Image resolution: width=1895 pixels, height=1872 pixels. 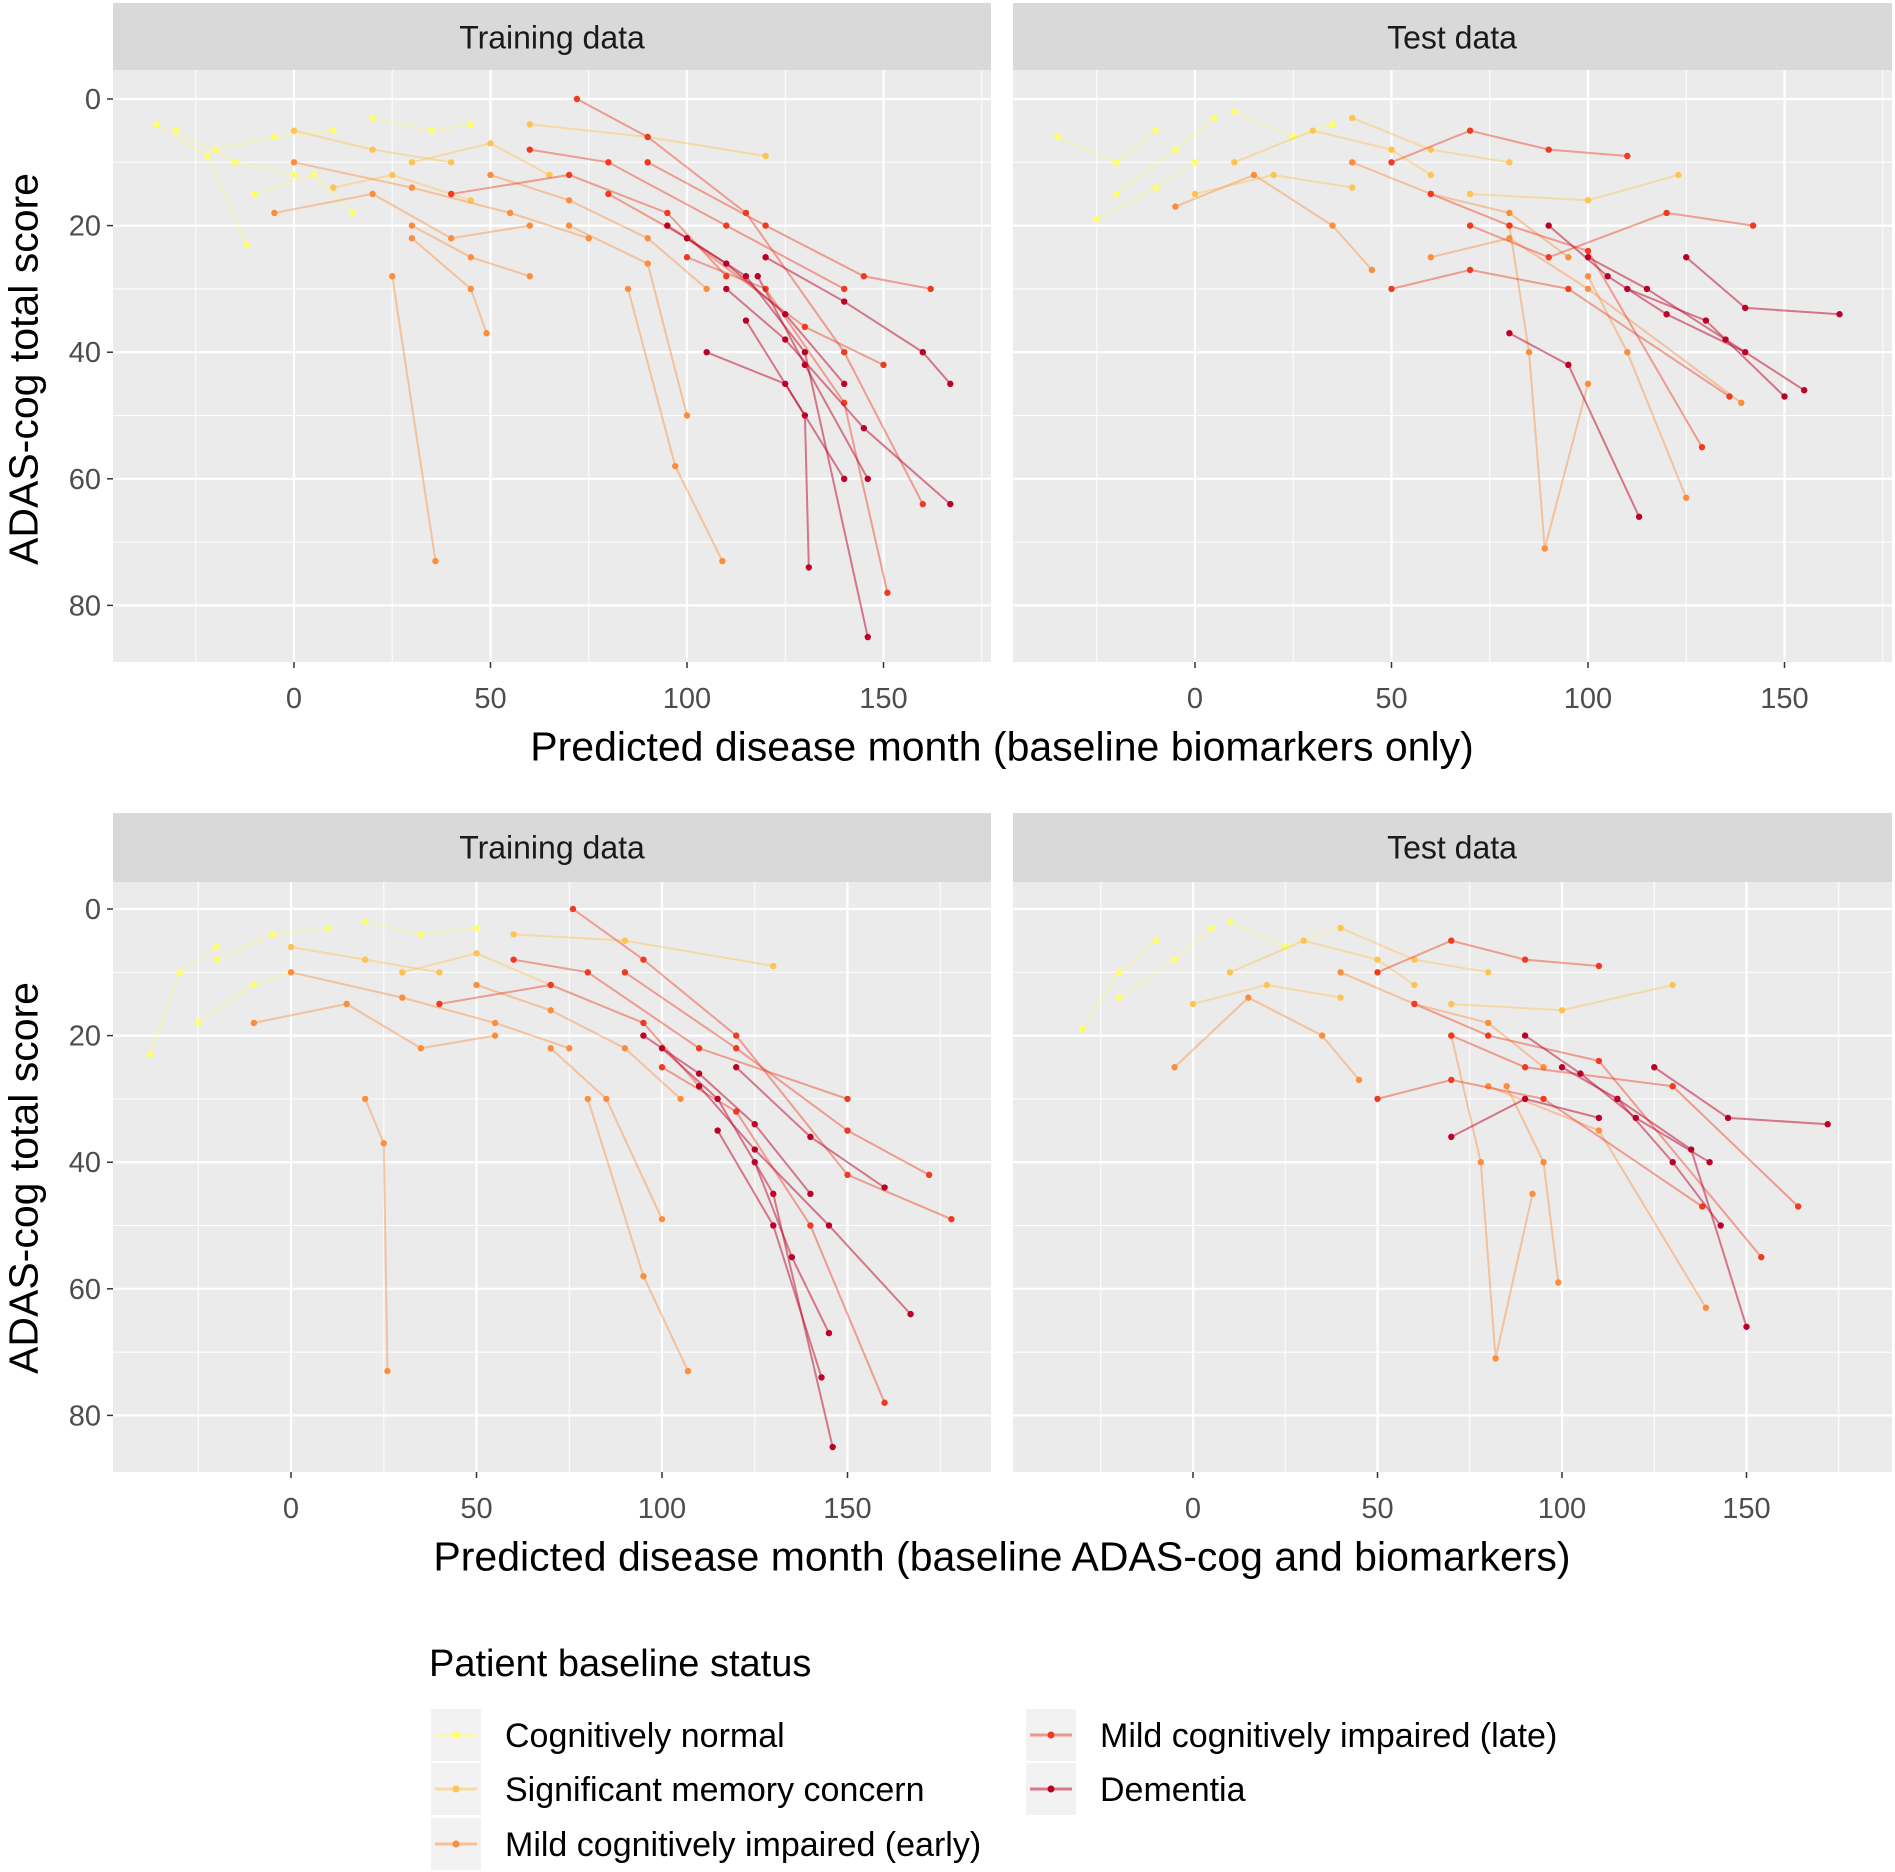 What do you see at coordinates (620, 1664) in the screenshot?
I see `legend-title: Patient baseline status` at bounding box center [620, 1664].